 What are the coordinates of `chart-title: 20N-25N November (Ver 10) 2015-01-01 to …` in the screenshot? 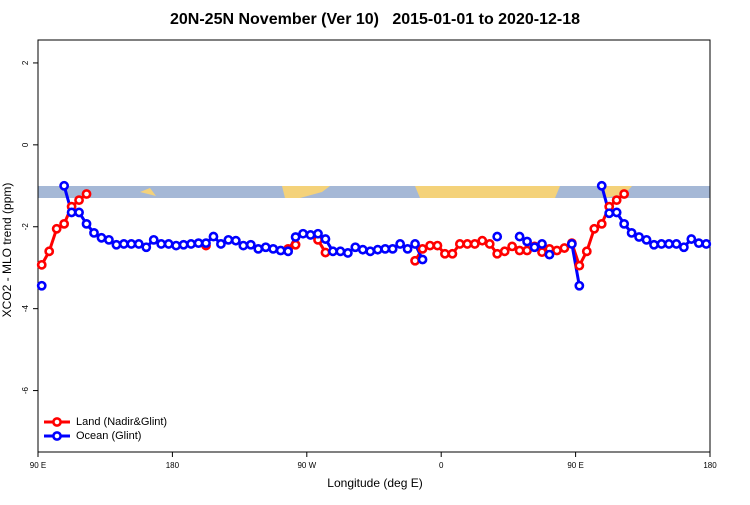 It's located at (375, 19).